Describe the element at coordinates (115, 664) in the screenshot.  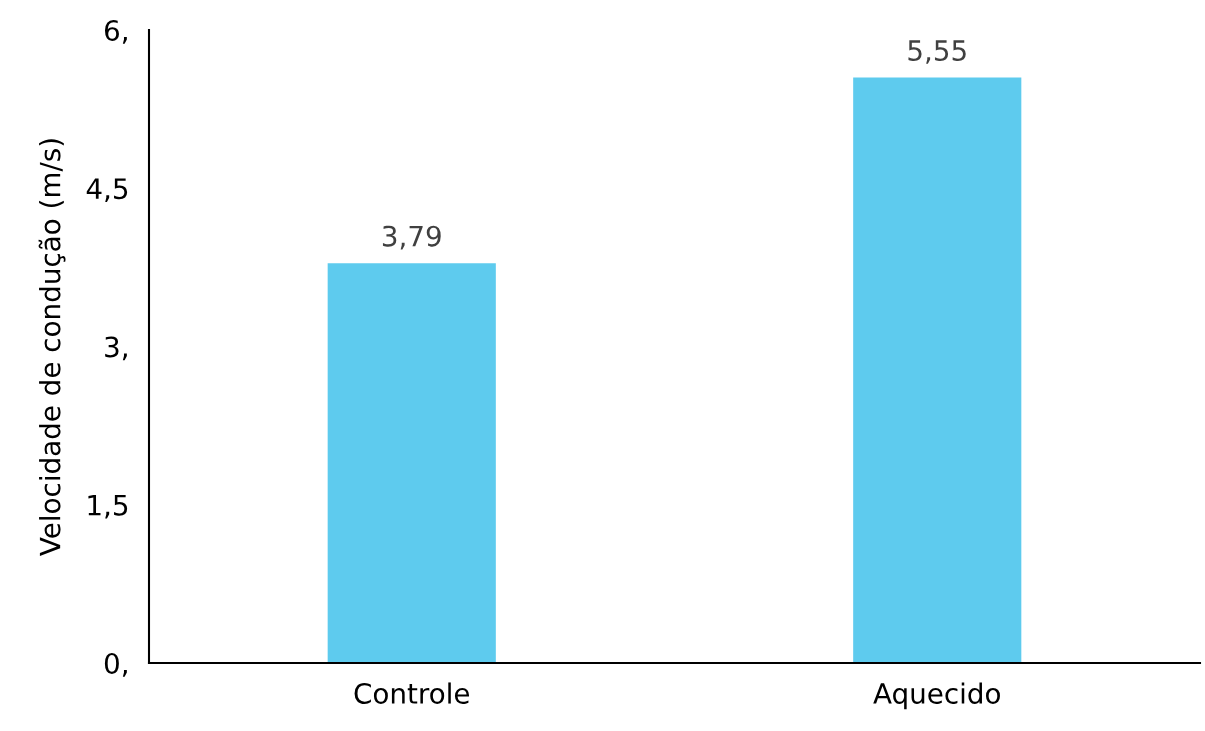
I see `y-tick-label: 0,` at that location.